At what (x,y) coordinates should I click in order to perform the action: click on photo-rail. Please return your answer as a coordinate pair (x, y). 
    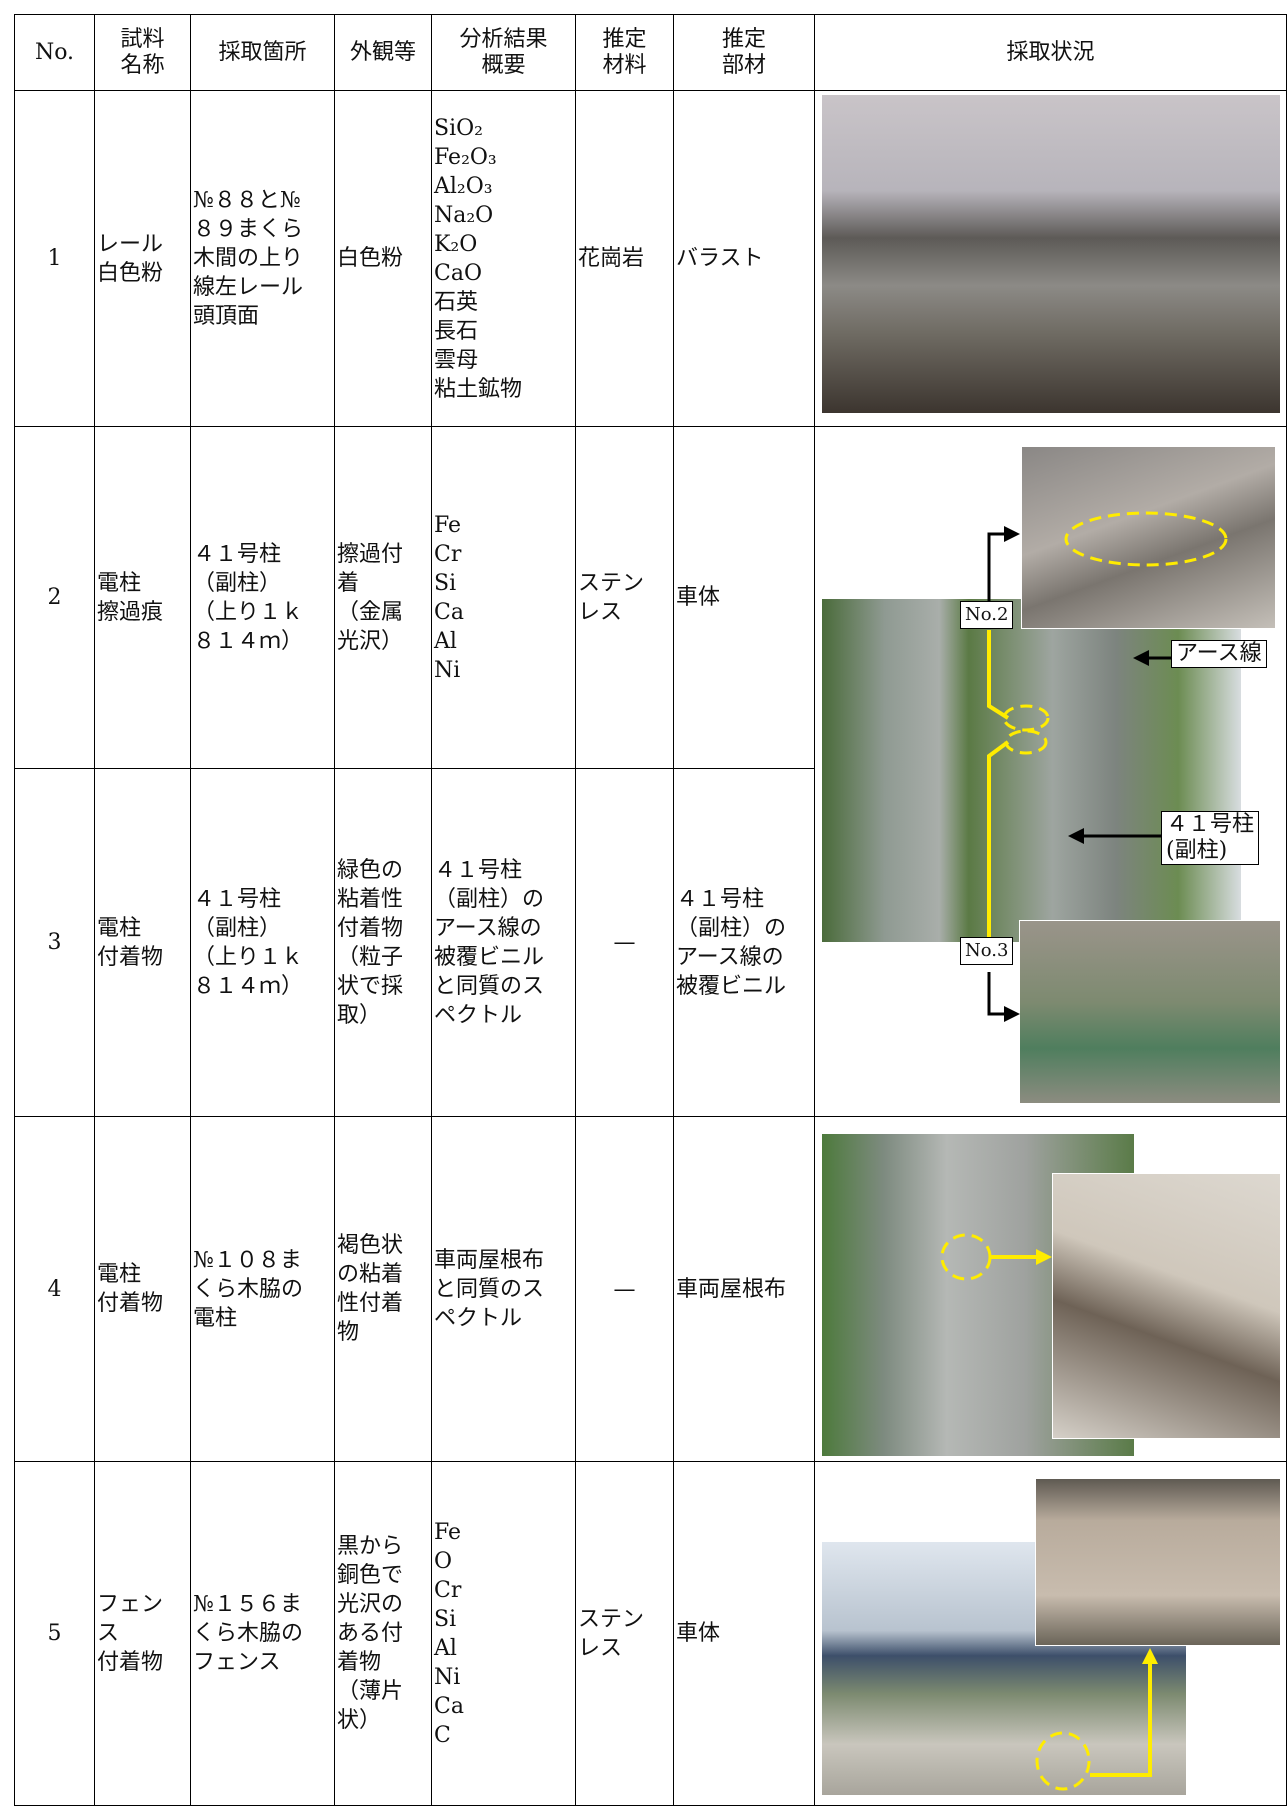
    Looking at the image, I should click on (1051, 254).